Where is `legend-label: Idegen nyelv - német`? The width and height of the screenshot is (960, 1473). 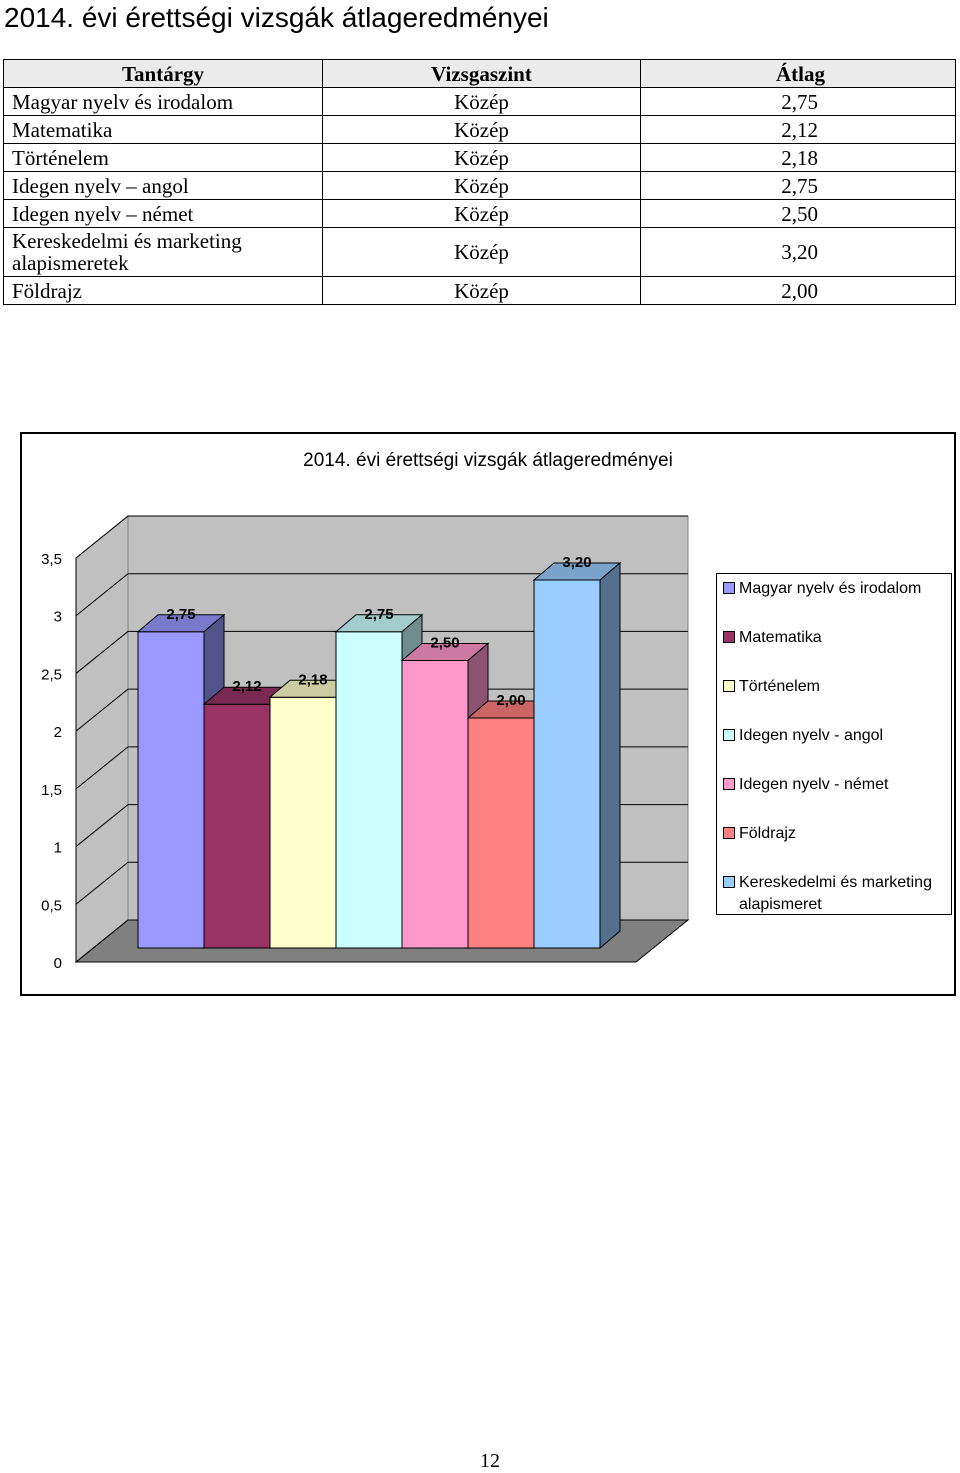
legend-label: Idegen nyelv - német is located at coordinates (814, 784).